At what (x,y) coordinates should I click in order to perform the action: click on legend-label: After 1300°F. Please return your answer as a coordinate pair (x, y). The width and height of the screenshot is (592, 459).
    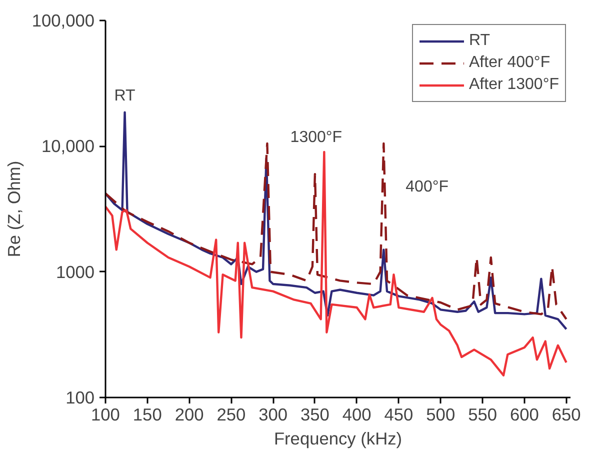
    Looking at the image, I should click on (514, 85).